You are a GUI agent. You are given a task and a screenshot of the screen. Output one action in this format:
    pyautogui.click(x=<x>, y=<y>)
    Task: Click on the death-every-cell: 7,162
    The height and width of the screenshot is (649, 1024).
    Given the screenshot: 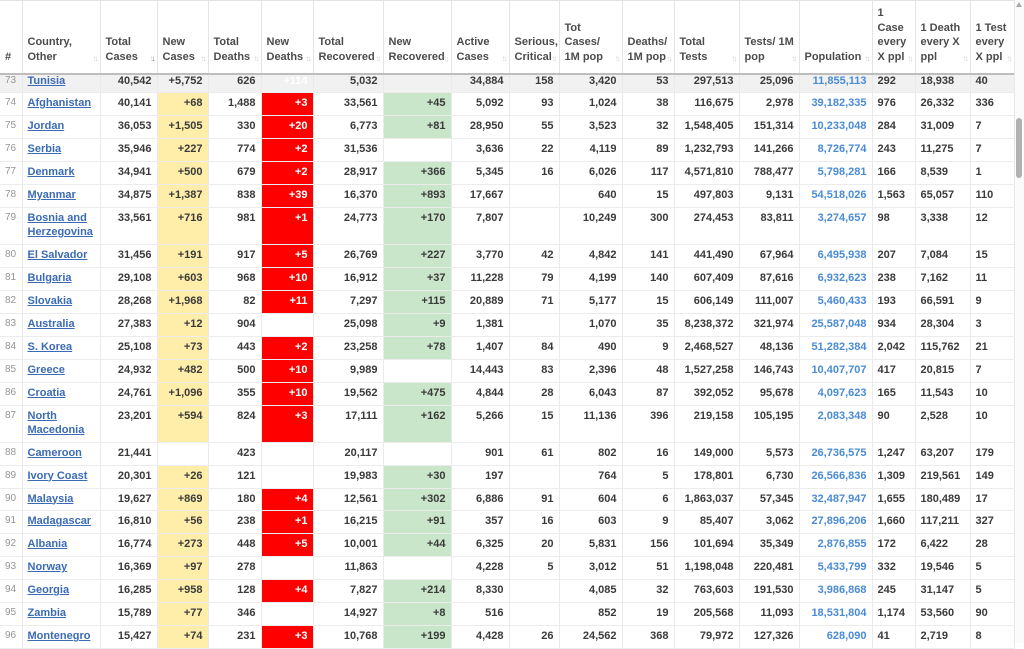 What is the action you would take?
    pyautogui.click(x=943, y=279)
    